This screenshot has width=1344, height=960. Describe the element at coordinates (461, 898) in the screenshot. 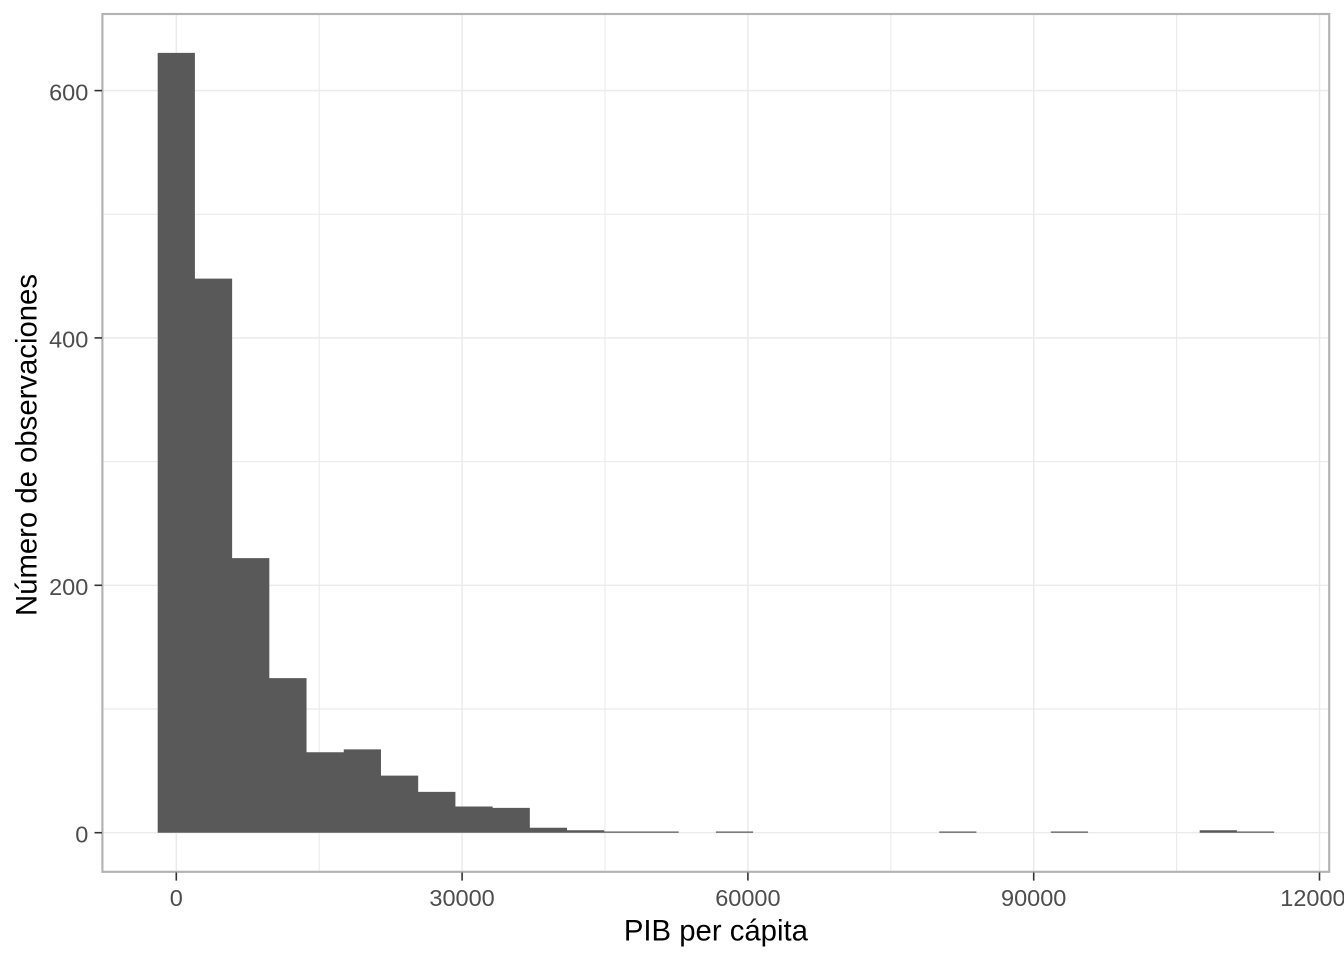

I see `svg-text: 30000` at that location.